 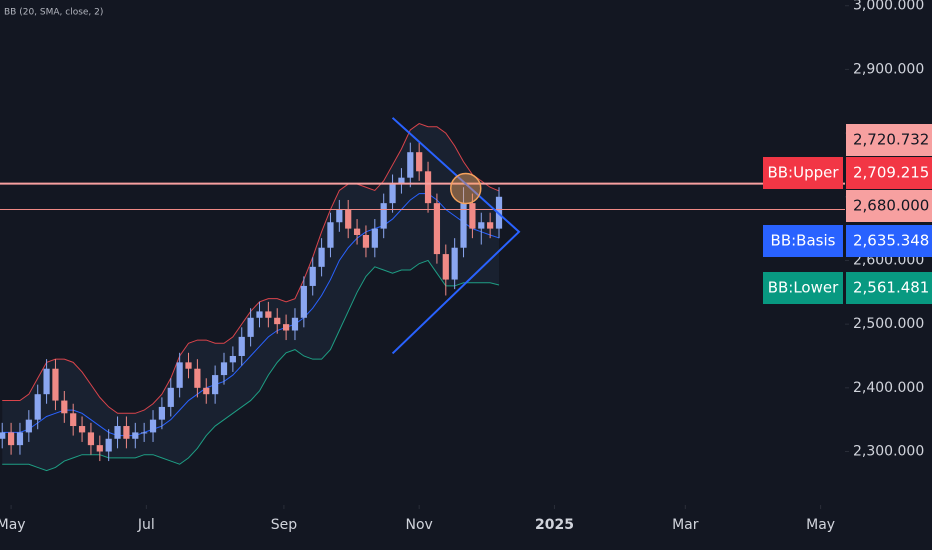 I want to click on x-tick-label: 2025, so click(x=554, y=525).